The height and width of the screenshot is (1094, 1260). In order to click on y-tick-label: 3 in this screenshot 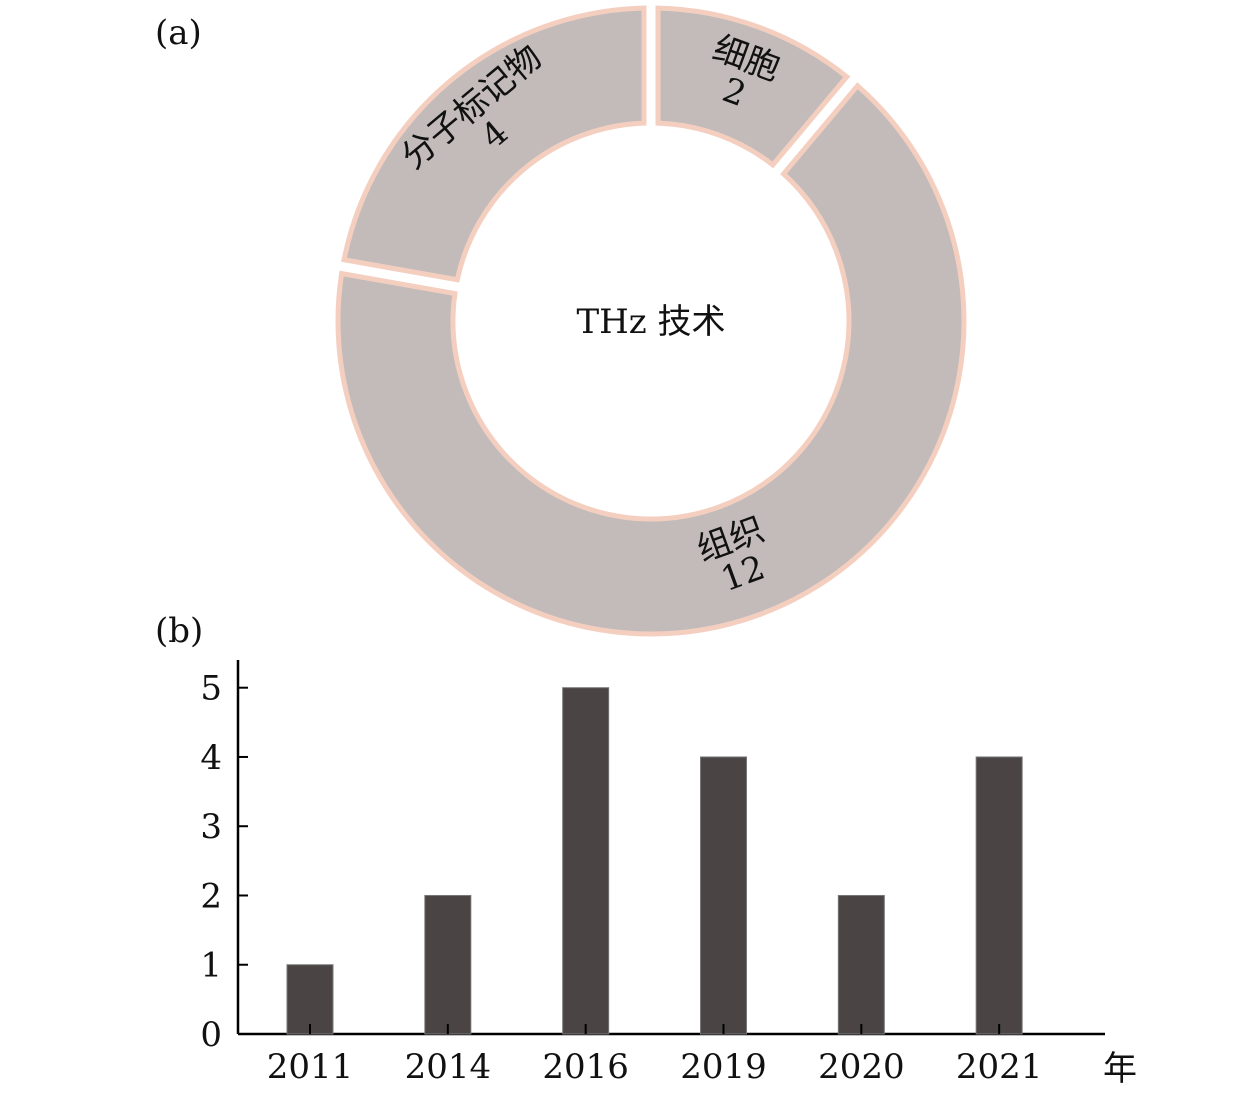, I will do `click(211, 827)`.